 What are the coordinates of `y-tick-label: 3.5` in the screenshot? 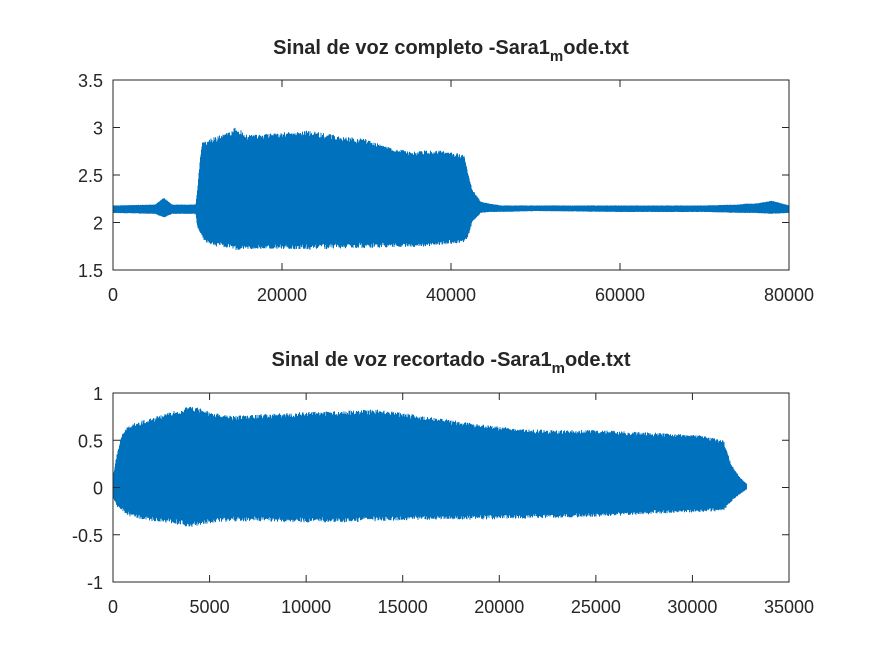 It's located at (90, 81).